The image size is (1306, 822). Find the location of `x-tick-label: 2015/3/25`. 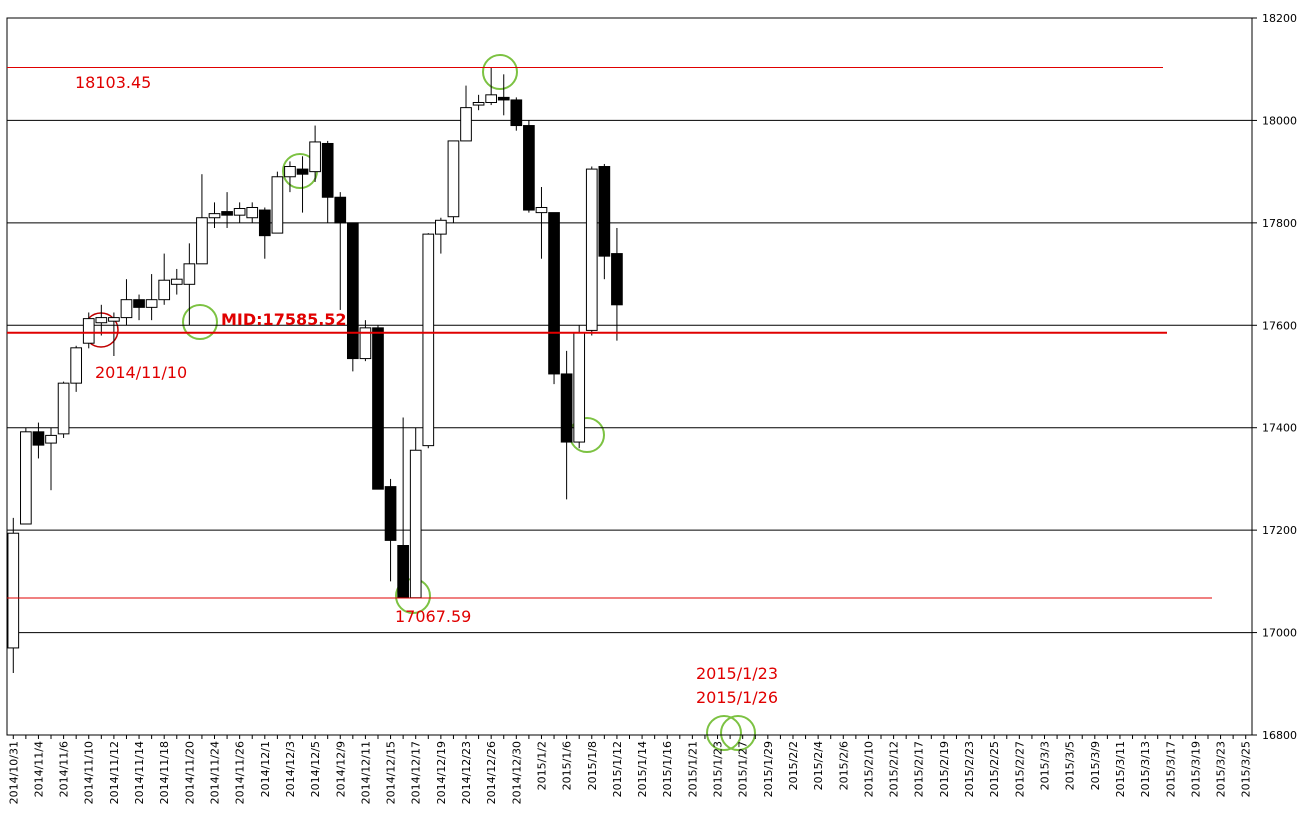

x-tick-label: 2015/3/25 is located at coordinates (1246, 769).